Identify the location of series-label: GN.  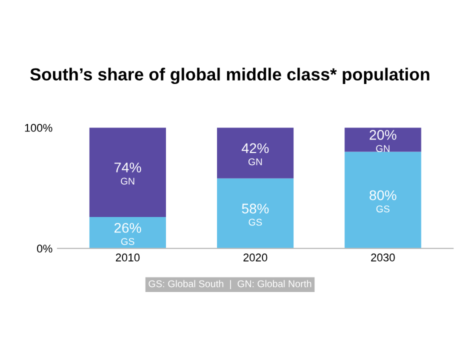
(383, 148).